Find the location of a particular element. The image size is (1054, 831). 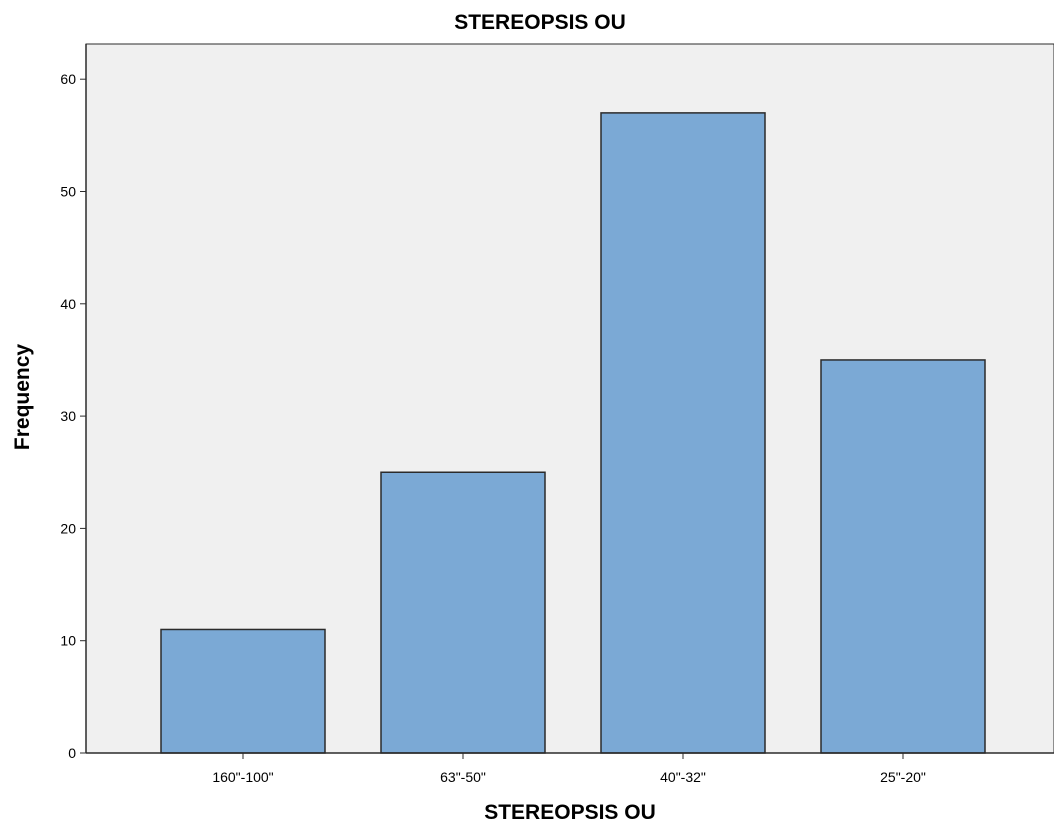

x-axis-ticks: 160"-100" 63"-50" 40"-32" 25"-20" is located at coordinates (569, 769).